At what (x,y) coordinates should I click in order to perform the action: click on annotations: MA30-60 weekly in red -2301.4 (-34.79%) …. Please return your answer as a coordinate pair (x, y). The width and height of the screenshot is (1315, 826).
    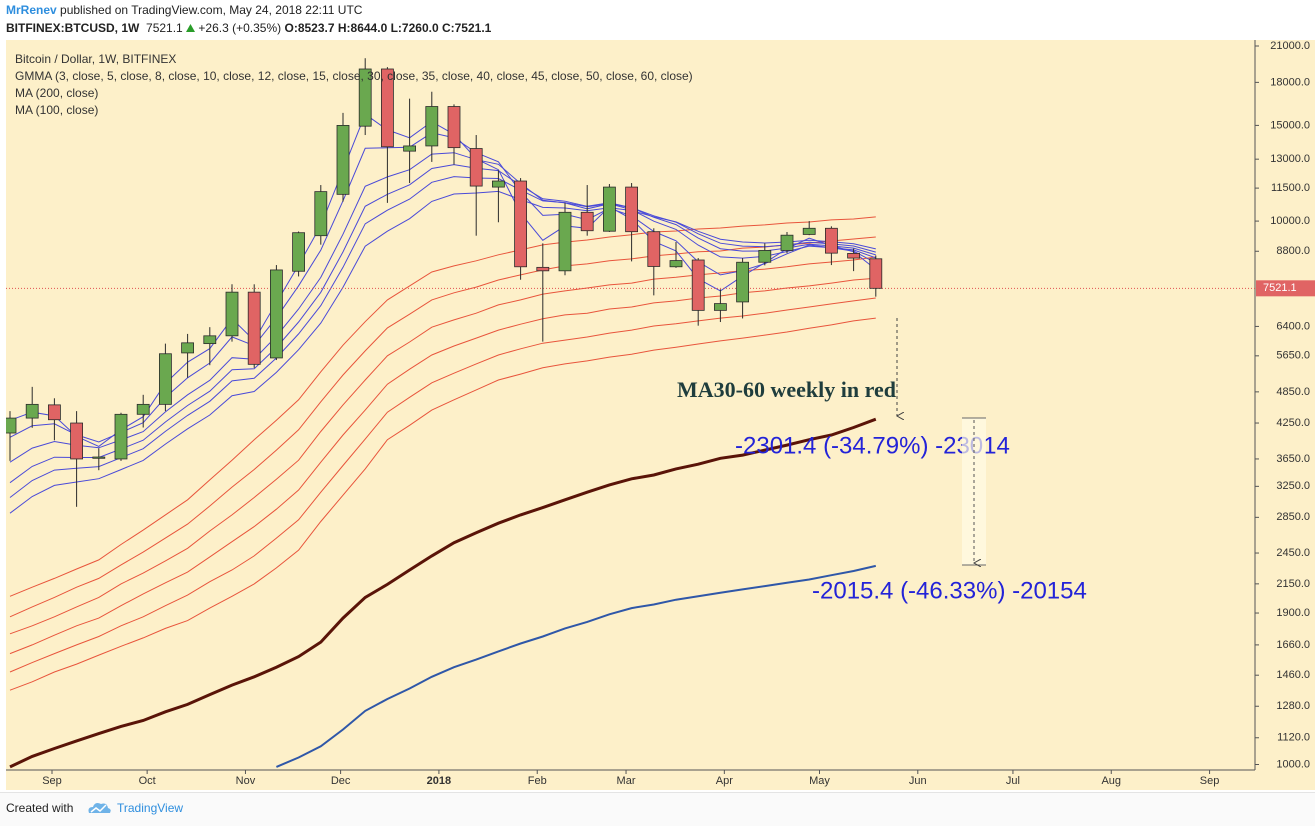
    Looking at the image, I should click on (882, 461).